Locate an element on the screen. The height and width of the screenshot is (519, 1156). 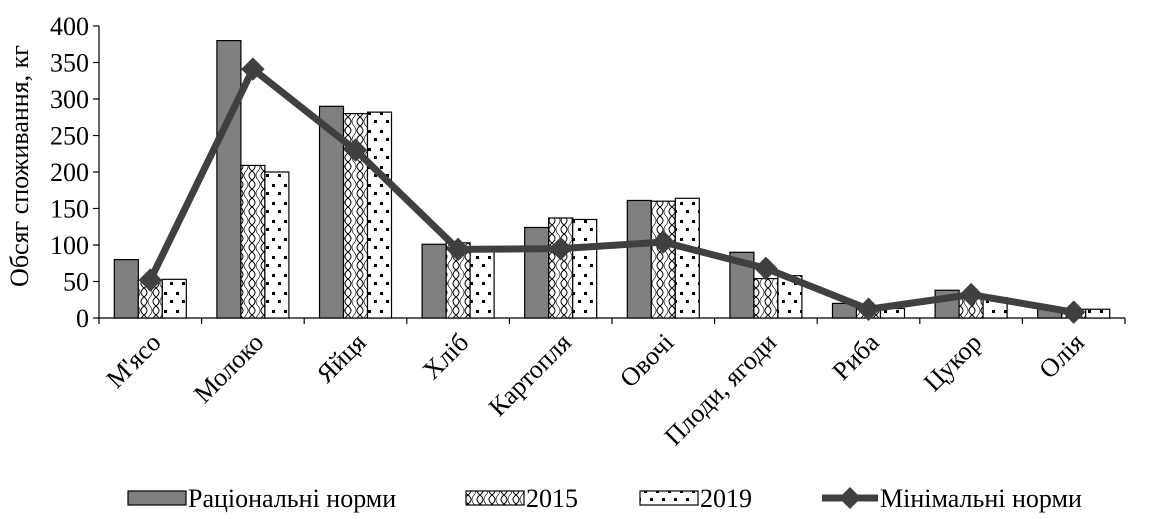
legend-diamond-icon is located at coordinates (850, 498).